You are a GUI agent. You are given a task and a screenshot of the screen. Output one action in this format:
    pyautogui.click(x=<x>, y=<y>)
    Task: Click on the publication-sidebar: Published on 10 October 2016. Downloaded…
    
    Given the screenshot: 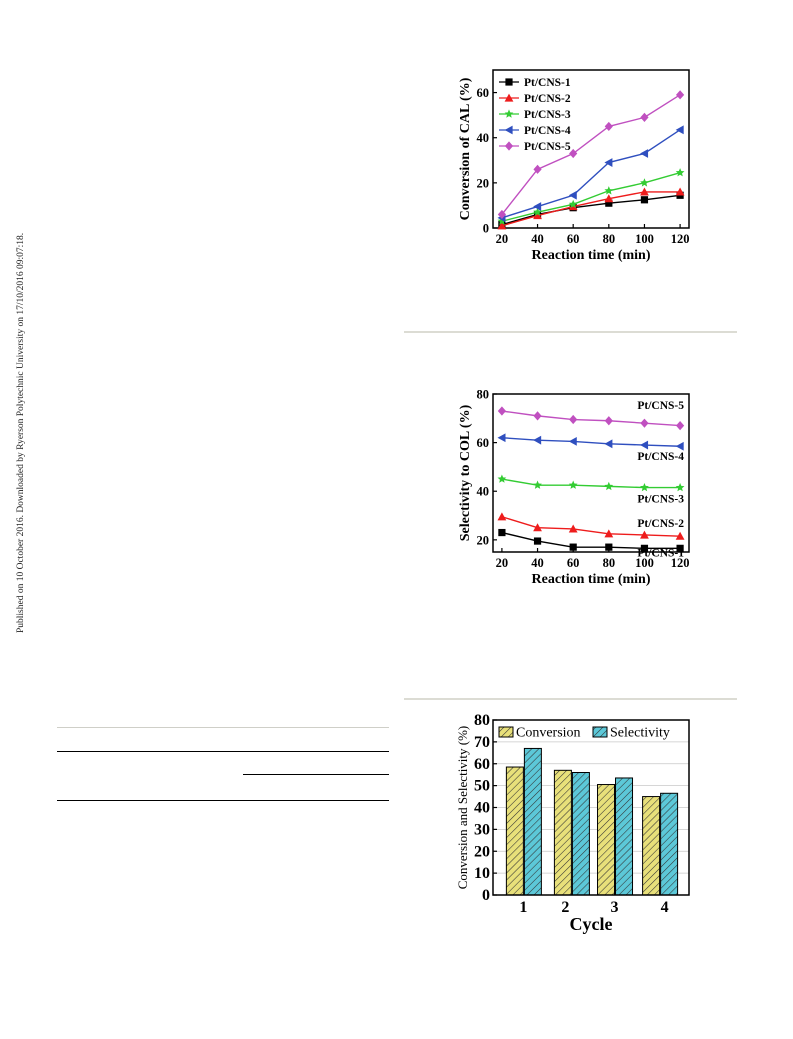 What is the action you would take?
    pyautogui.click(x=15, y=519)
    